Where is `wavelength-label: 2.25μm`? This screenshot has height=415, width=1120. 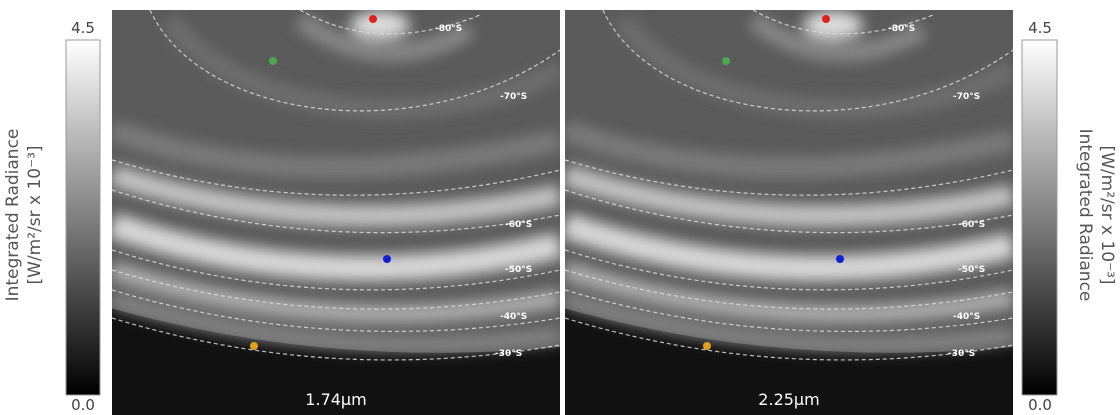
wavelength-label: 2.25μm is located at coordinates (788, 399).